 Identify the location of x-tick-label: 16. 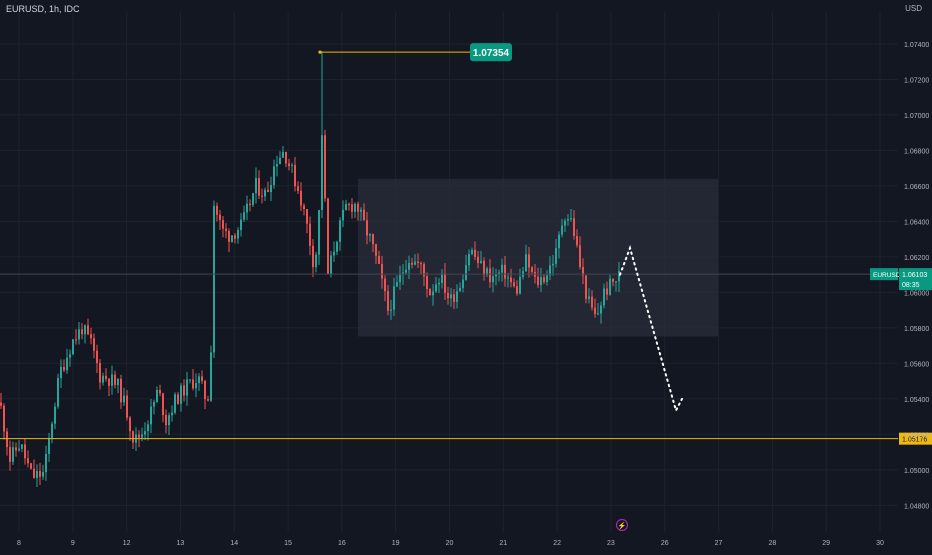
(342, 543).